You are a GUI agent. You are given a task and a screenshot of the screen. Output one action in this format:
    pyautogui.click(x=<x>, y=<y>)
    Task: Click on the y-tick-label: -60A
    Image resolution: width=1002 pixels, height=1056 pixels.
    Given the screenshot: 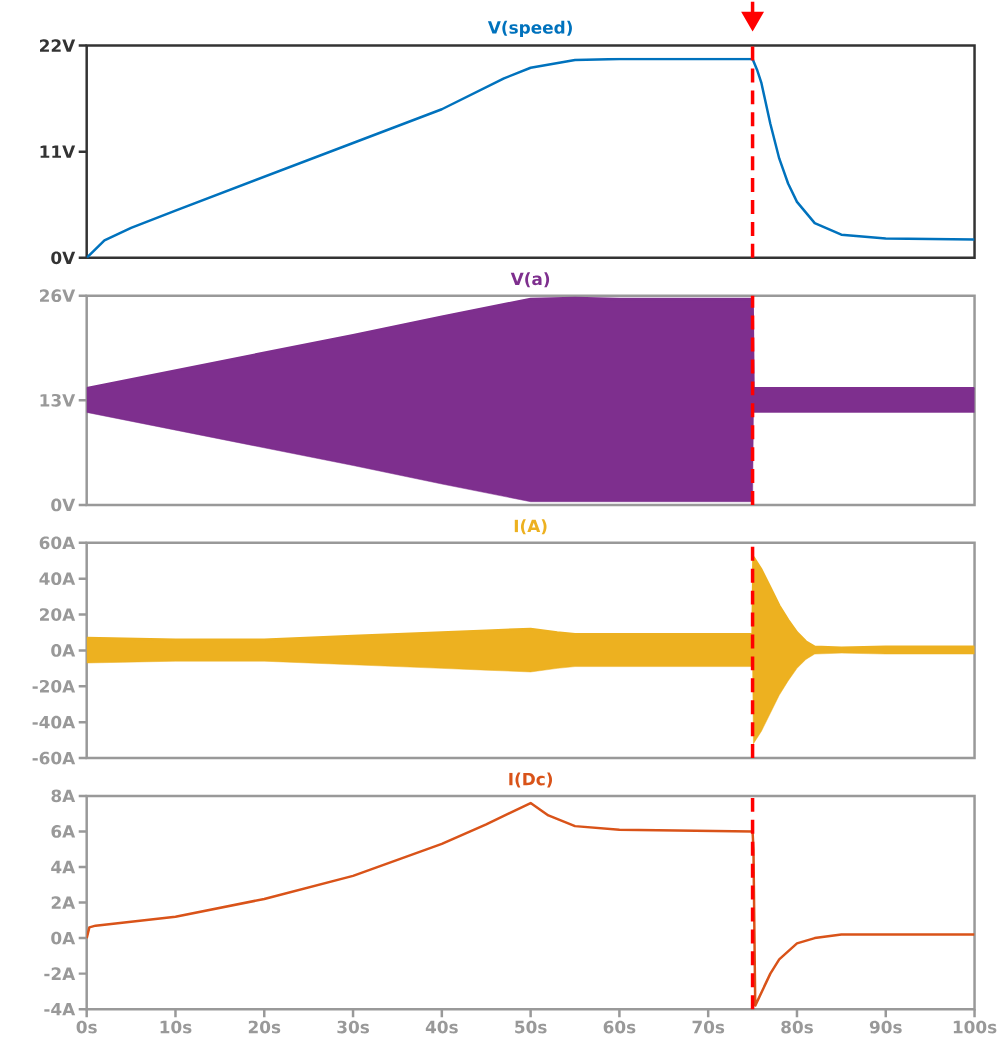 What is the action you would take?
    pyautogui.click(x=53, y=758)
    